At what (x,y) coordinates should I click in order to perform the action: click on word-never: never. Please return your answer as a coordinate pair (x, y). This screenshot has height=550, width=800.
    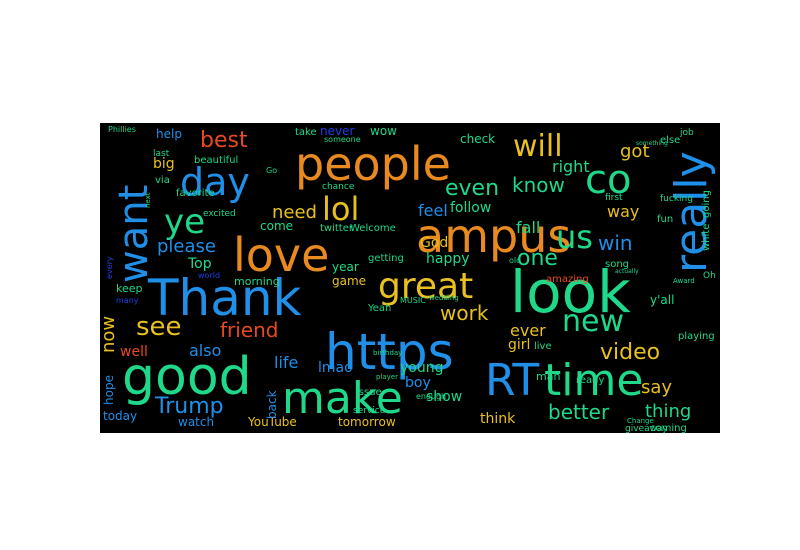
    Looking at the image, I should click on (337, 131).